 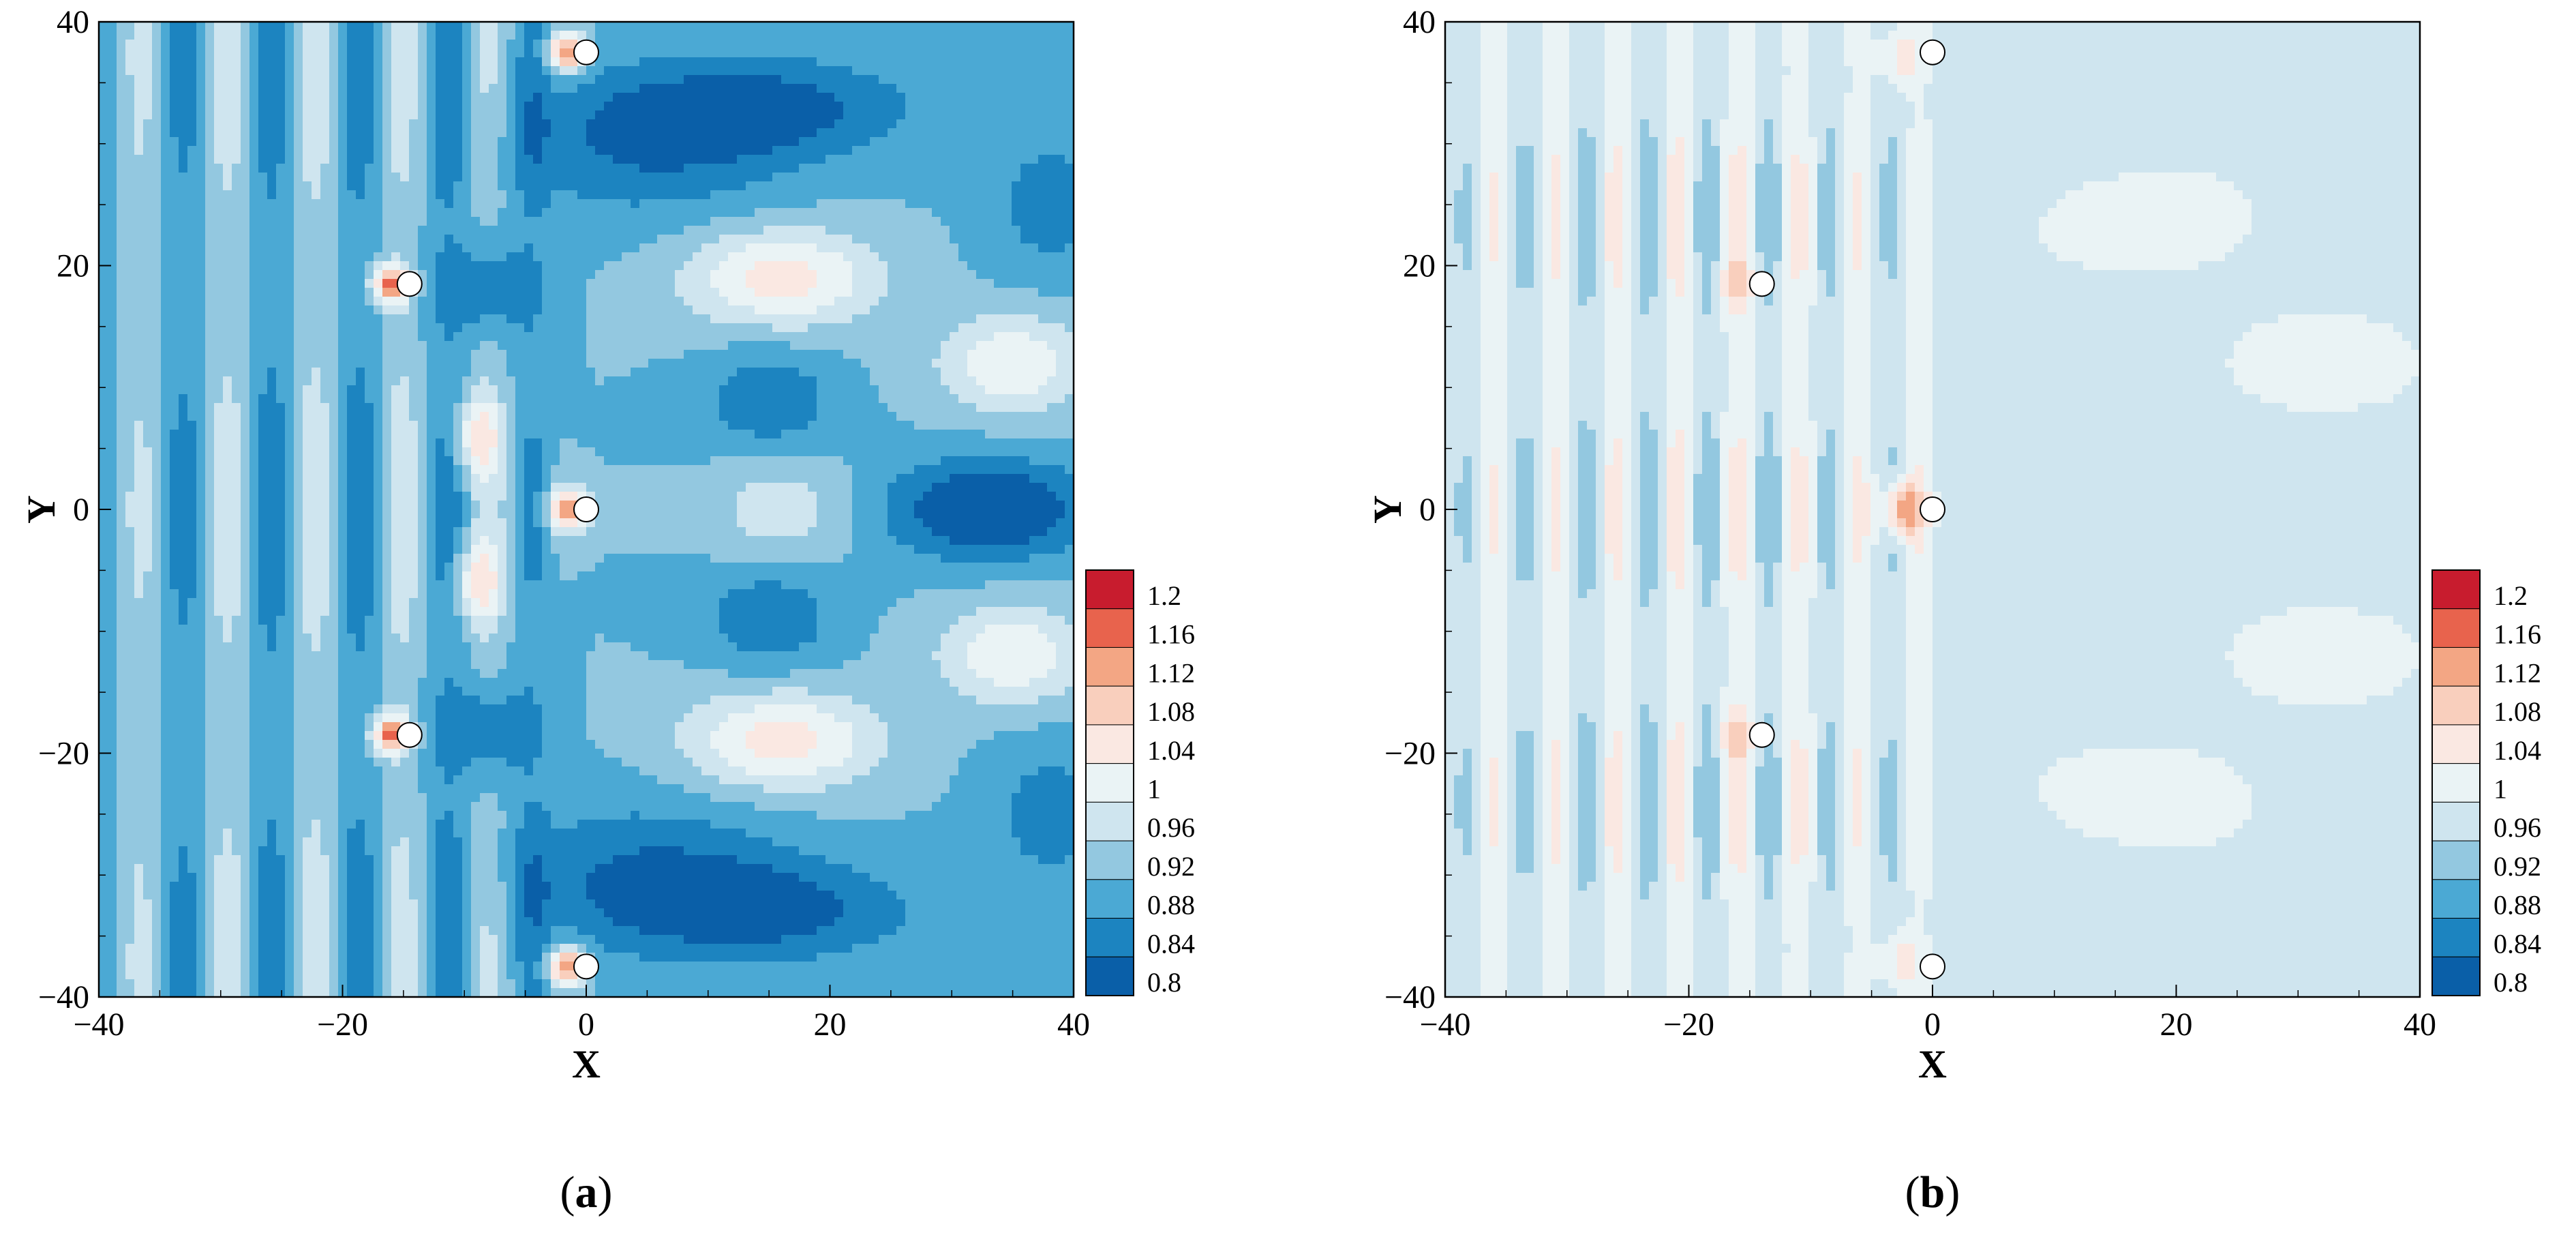 What do you see at coordinates (1933, 1192) in the screenshot?
I see `panel-label: (b)` at bounding box center [1933, 1192].